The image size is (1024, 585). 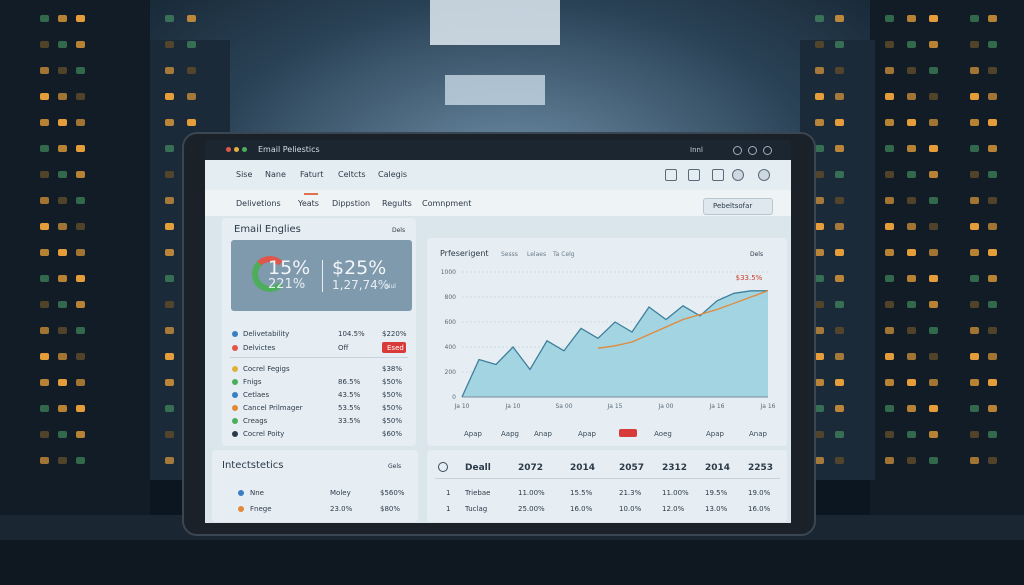 I want to click on nav-item: Faturt, so click(x=312, y=174).